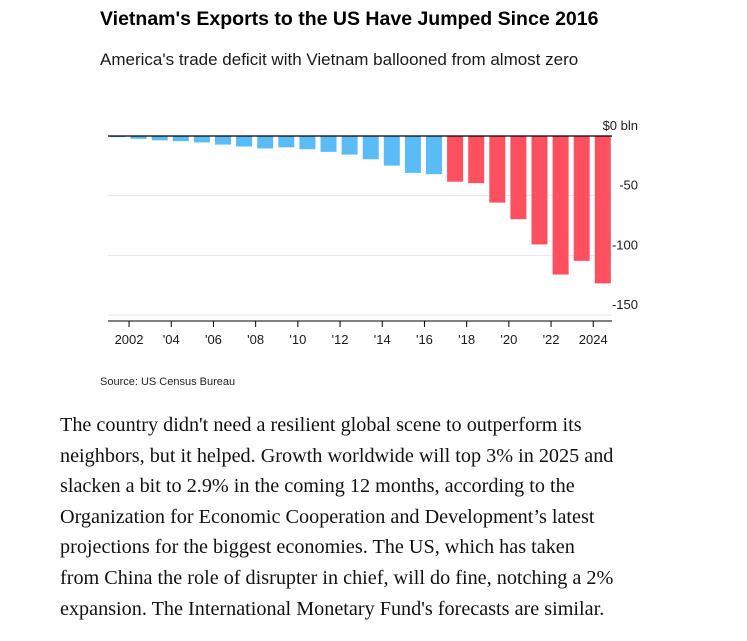 The height and width of the screenshot is (641, 747). I want to click on y-tick-label: $0 bln, so click(620, 125).